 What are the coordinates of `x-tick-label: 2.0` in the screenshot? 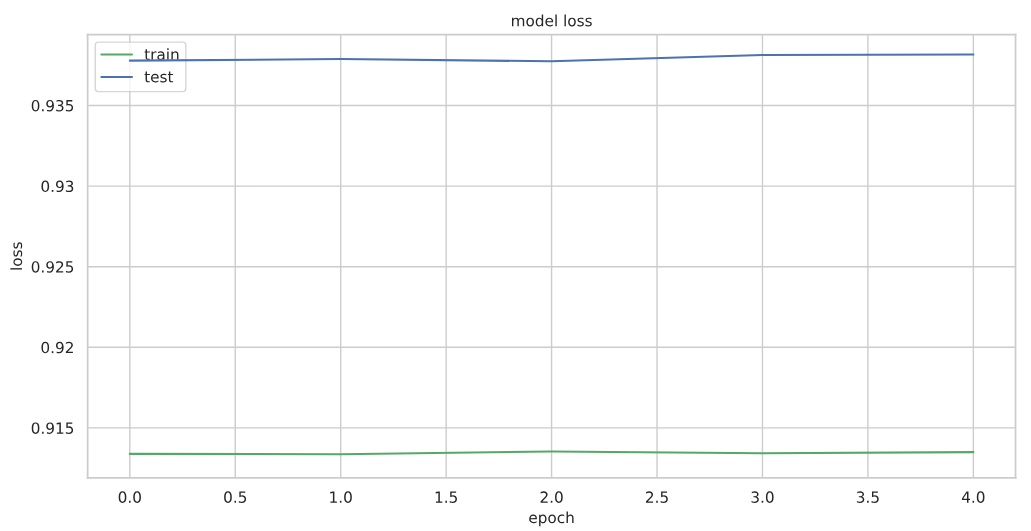 It's located at (551, 497).